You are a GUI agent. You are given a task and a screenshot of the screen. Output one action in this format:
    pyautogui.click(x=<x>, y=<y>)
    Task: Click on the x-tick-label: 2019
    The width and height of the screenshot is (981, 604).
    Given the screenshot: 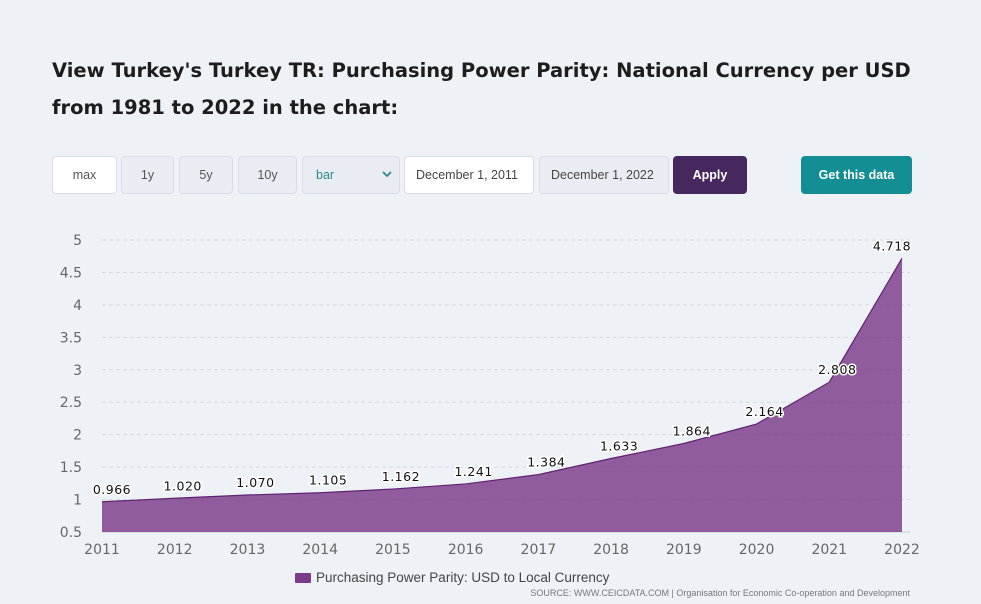 What is the action you would take?
    pyautogui.click(x=684, y=550)
    